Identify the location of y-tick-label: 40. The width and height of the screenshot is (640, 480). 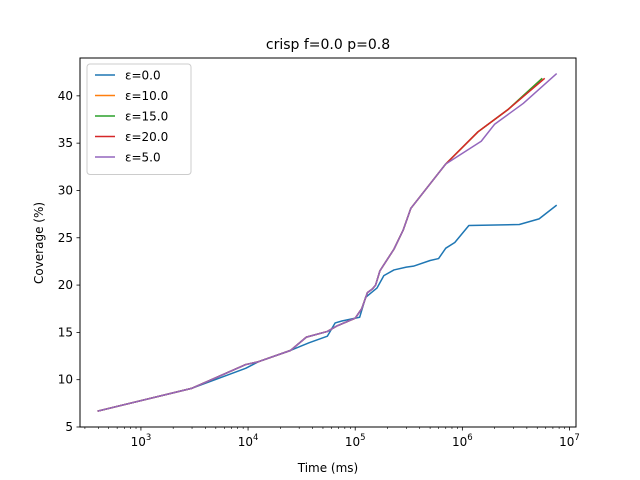
(65, 96).